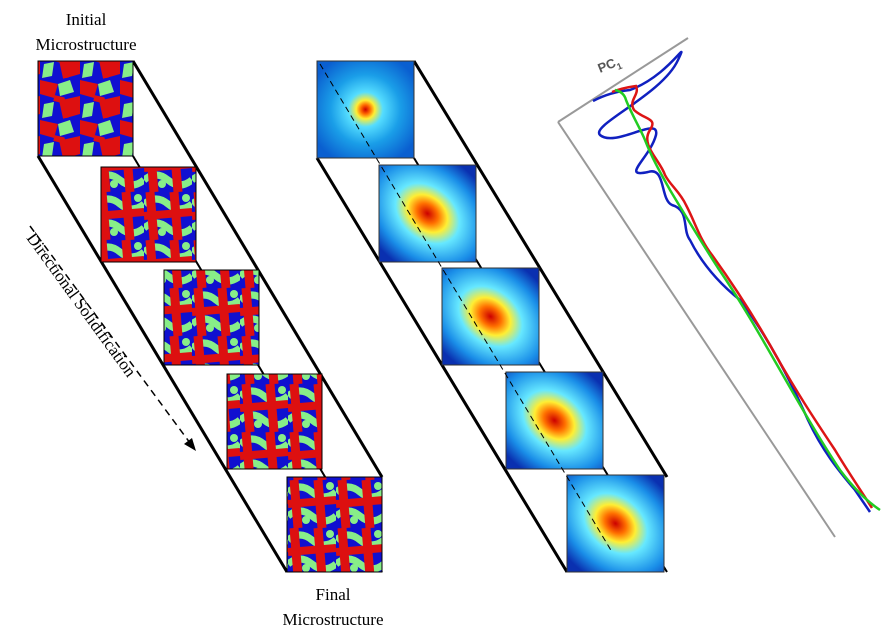  I want to click on initial-label-line2: Microstructure, so click(85, 44).